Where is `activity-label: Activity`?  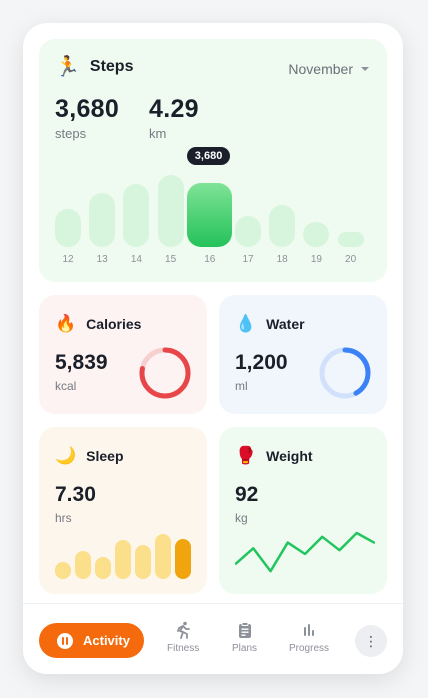
activity-label: Activity is located at coordinates (106, 640).